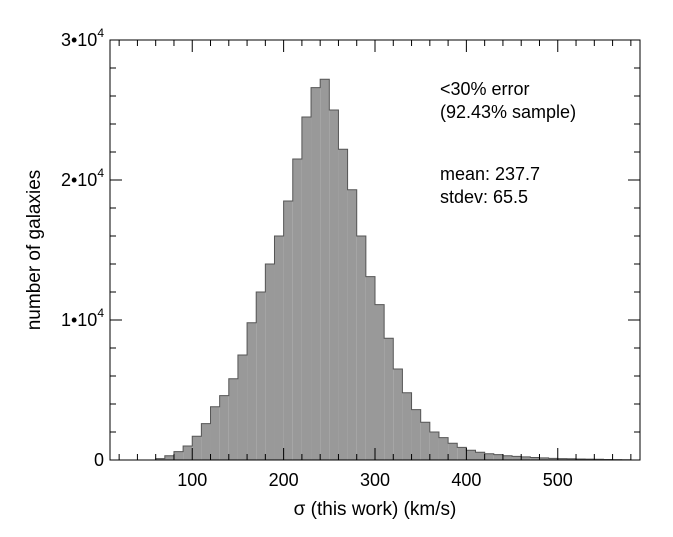  I want to click on x-tick-label: 200, so click(284, 480).